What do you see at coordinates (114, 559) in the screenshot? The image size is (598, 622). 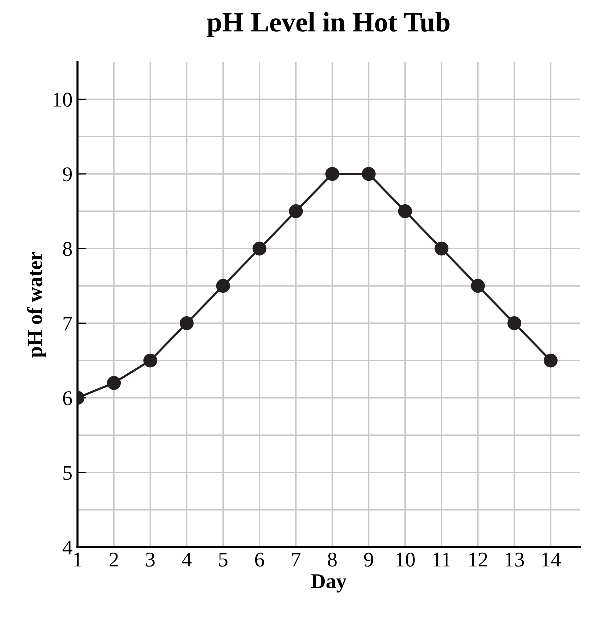 I see `x-tick-label: 2` at bounding box center [114, 559].